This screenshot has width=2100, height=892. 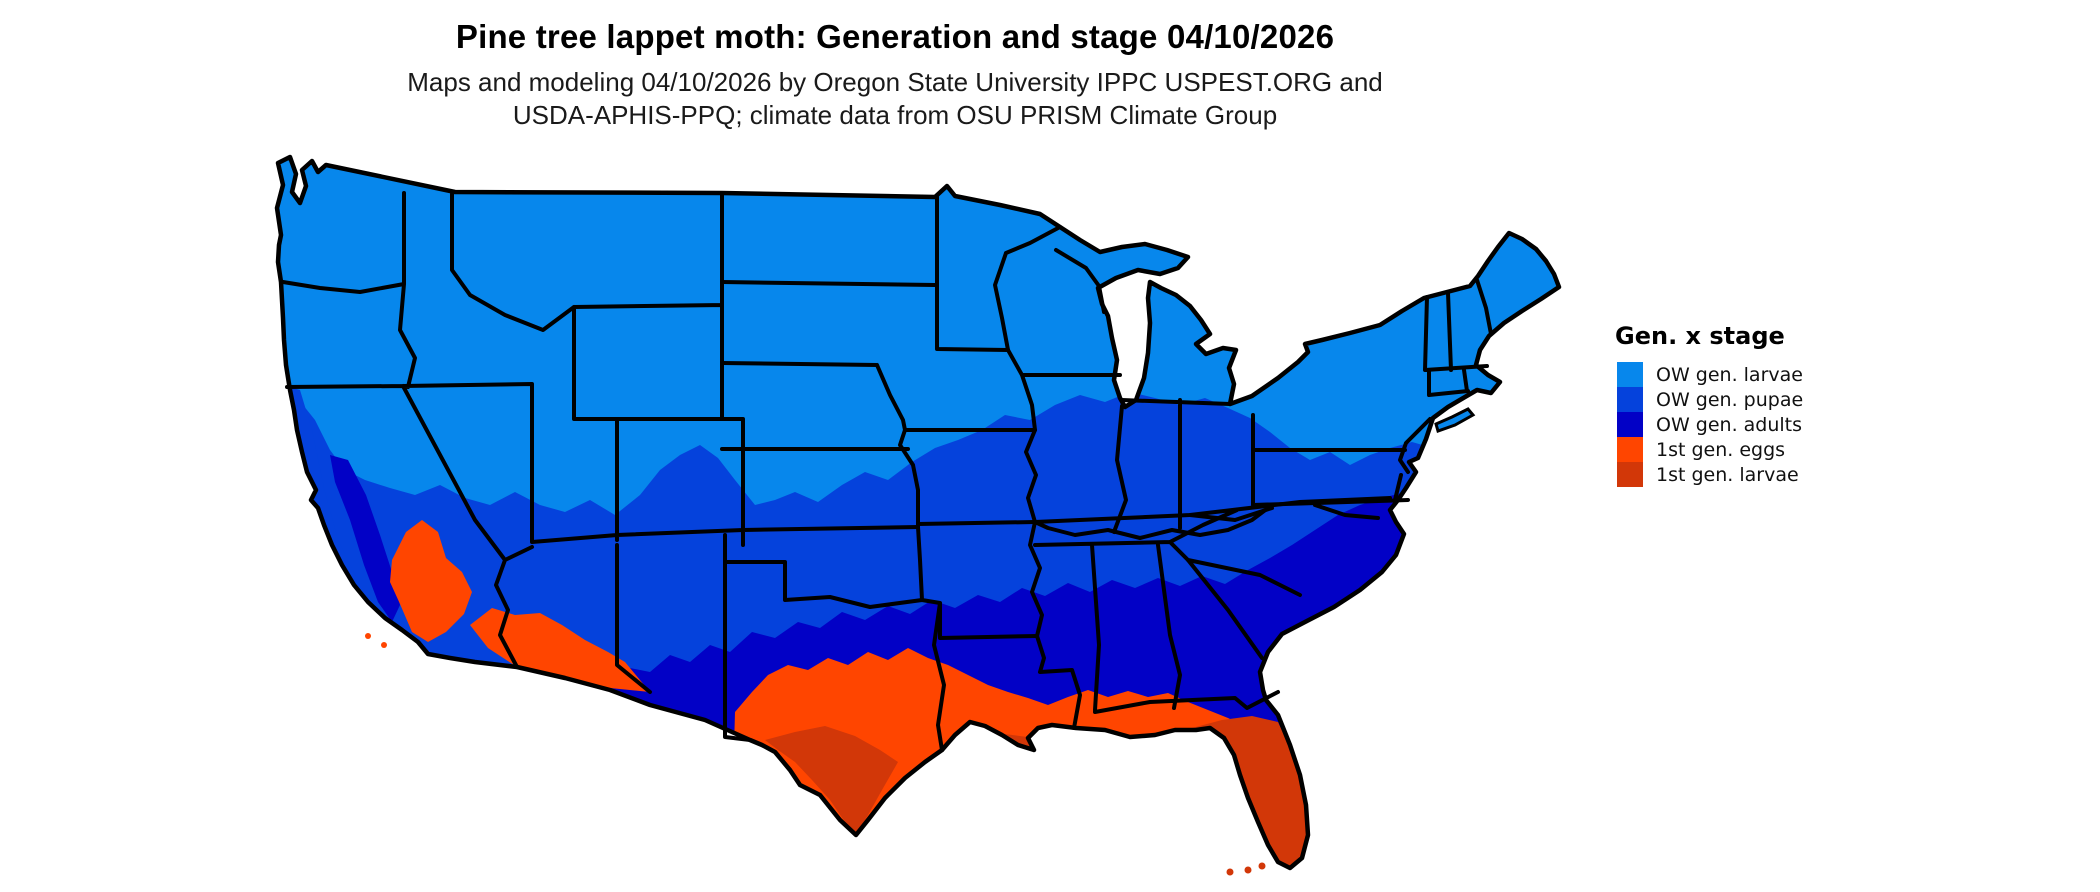 What do you see at coordinates (1630, 399) in the screenshot?
I see `legend-swatch-ow-pupae` at bounding box center [1630, 399].